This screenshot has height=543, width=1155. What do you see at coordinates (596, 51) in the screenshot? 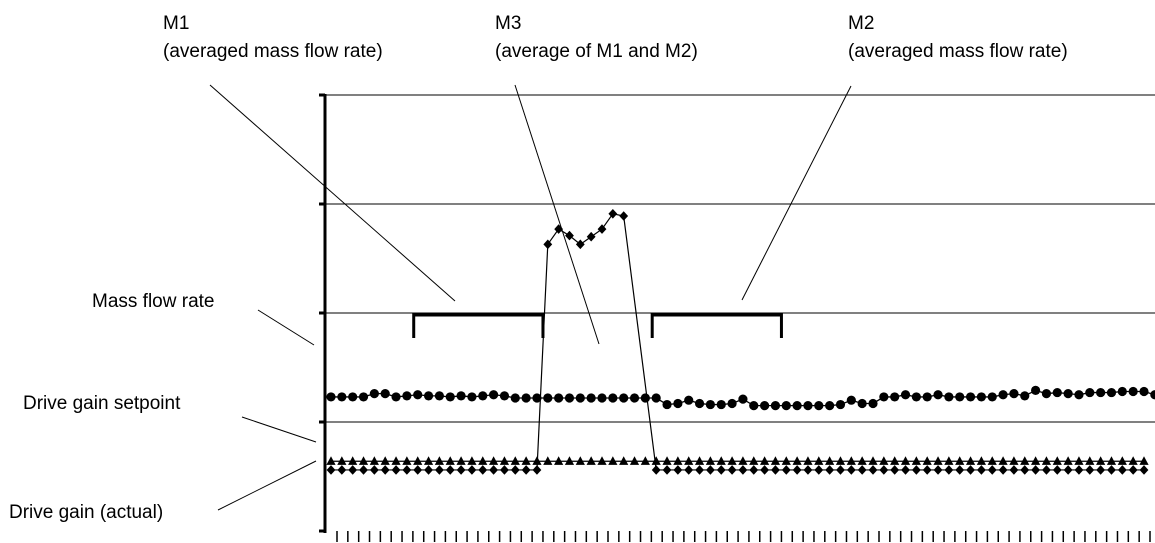
I see `m3-description: (average of M1 and M2)` at bounding box center [596, 51].